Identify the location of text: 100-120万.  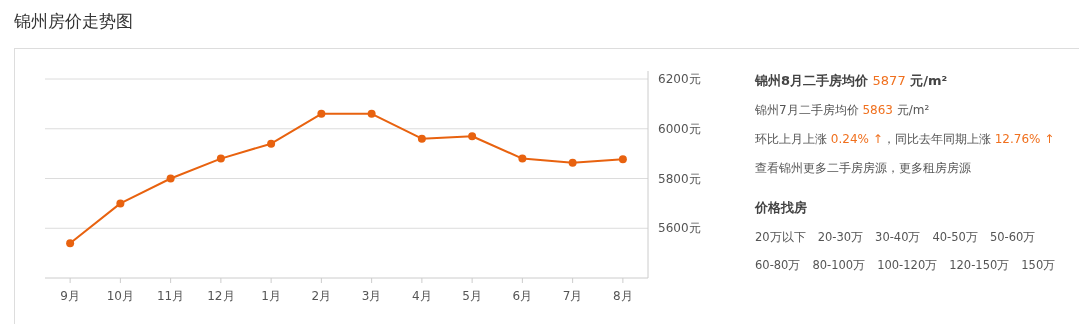
(907, 265).